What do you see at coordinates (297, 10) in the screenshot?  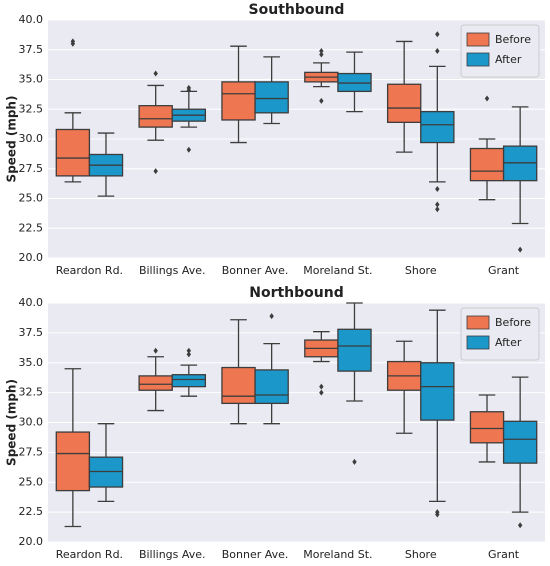 I see `chart-title: Southbound` at bounding box center [297, 10].